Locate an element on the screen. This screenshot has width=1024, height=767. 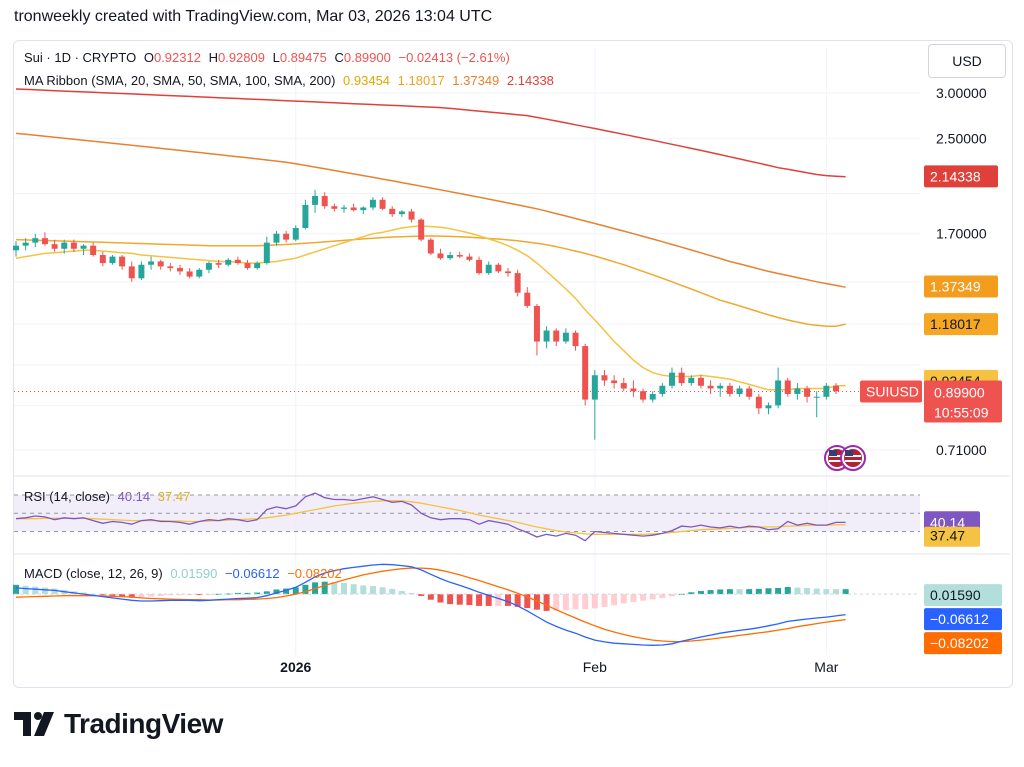
macd-line-badge-text: −0.06612 is located at coordinates (959, 619).